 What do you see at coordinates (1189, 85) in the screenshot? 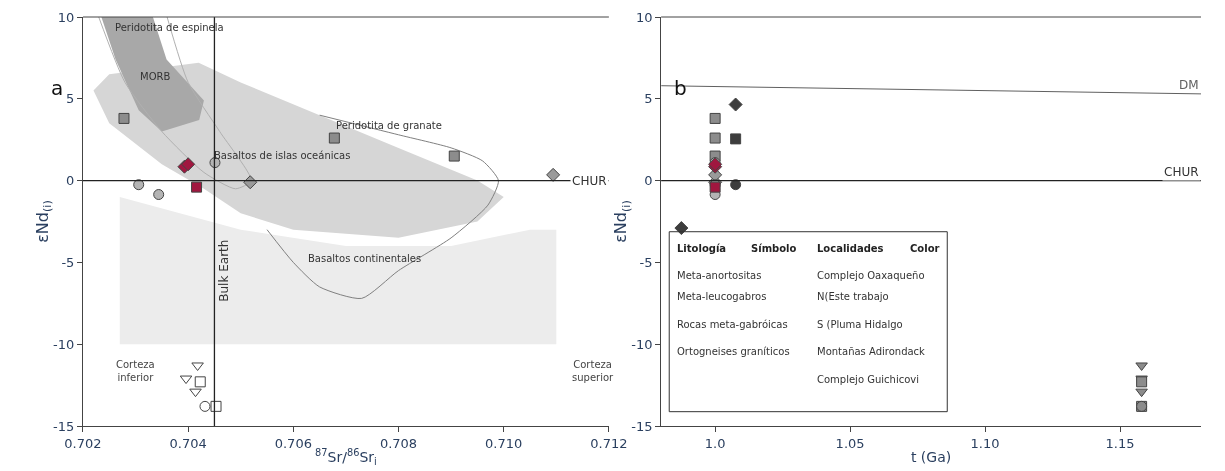
I see `series-label: DM` at bounding box center [1189, 85].